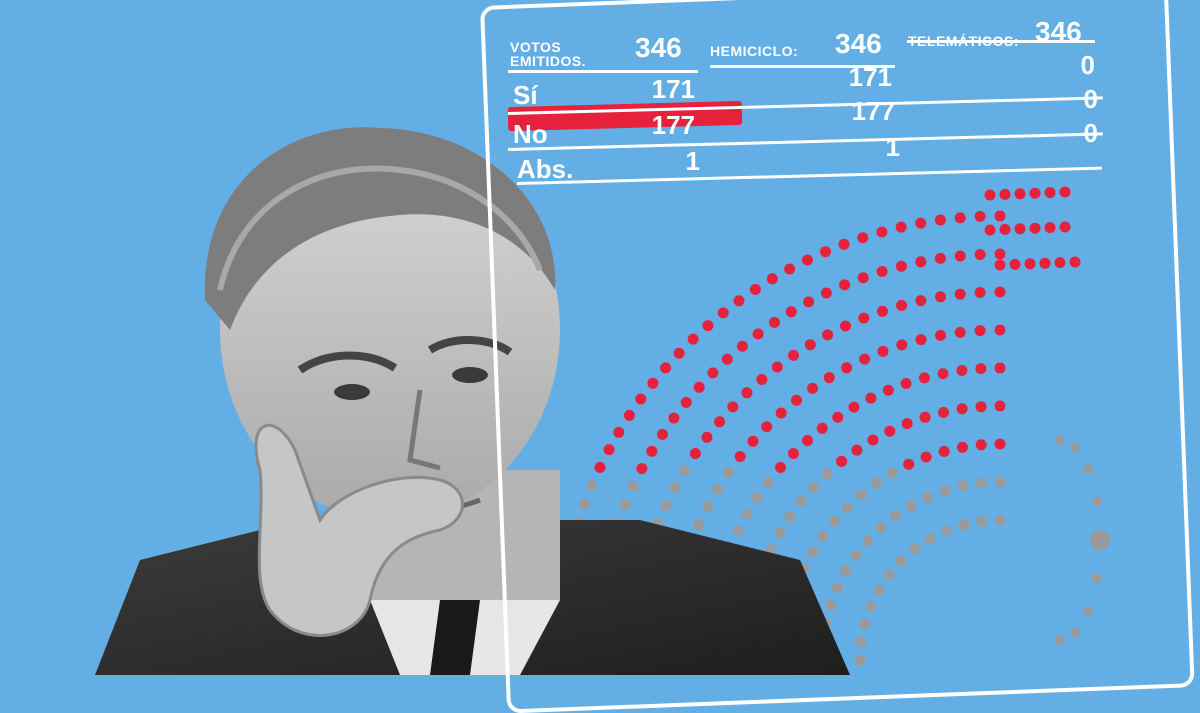 This screenshot has height=713, width=1200. What do you see at coordinates (892, 147) in the screenshot?
I see `row-hemiciclo-abs: 1` at bounding box center [892, 147].